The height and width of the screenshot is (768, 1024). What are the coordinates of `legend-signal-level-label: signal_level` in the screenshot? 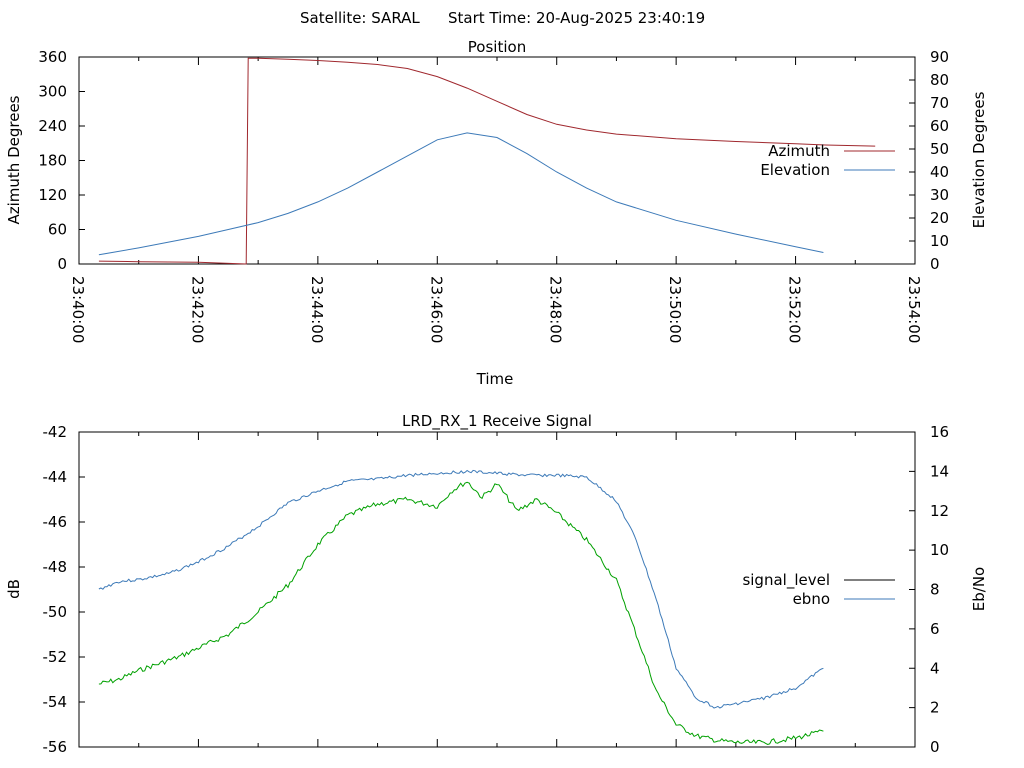 It's located at (786, 580).